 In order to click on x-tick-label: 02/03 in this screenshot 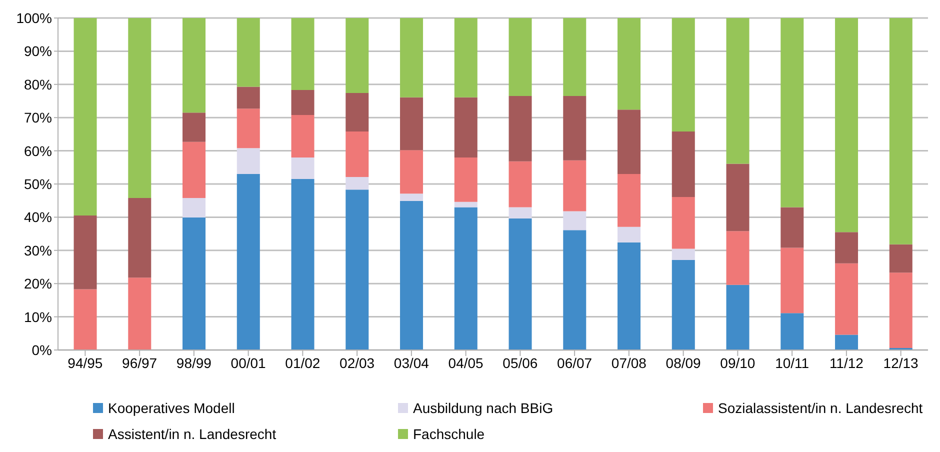, I will do `click(357, 362)`.